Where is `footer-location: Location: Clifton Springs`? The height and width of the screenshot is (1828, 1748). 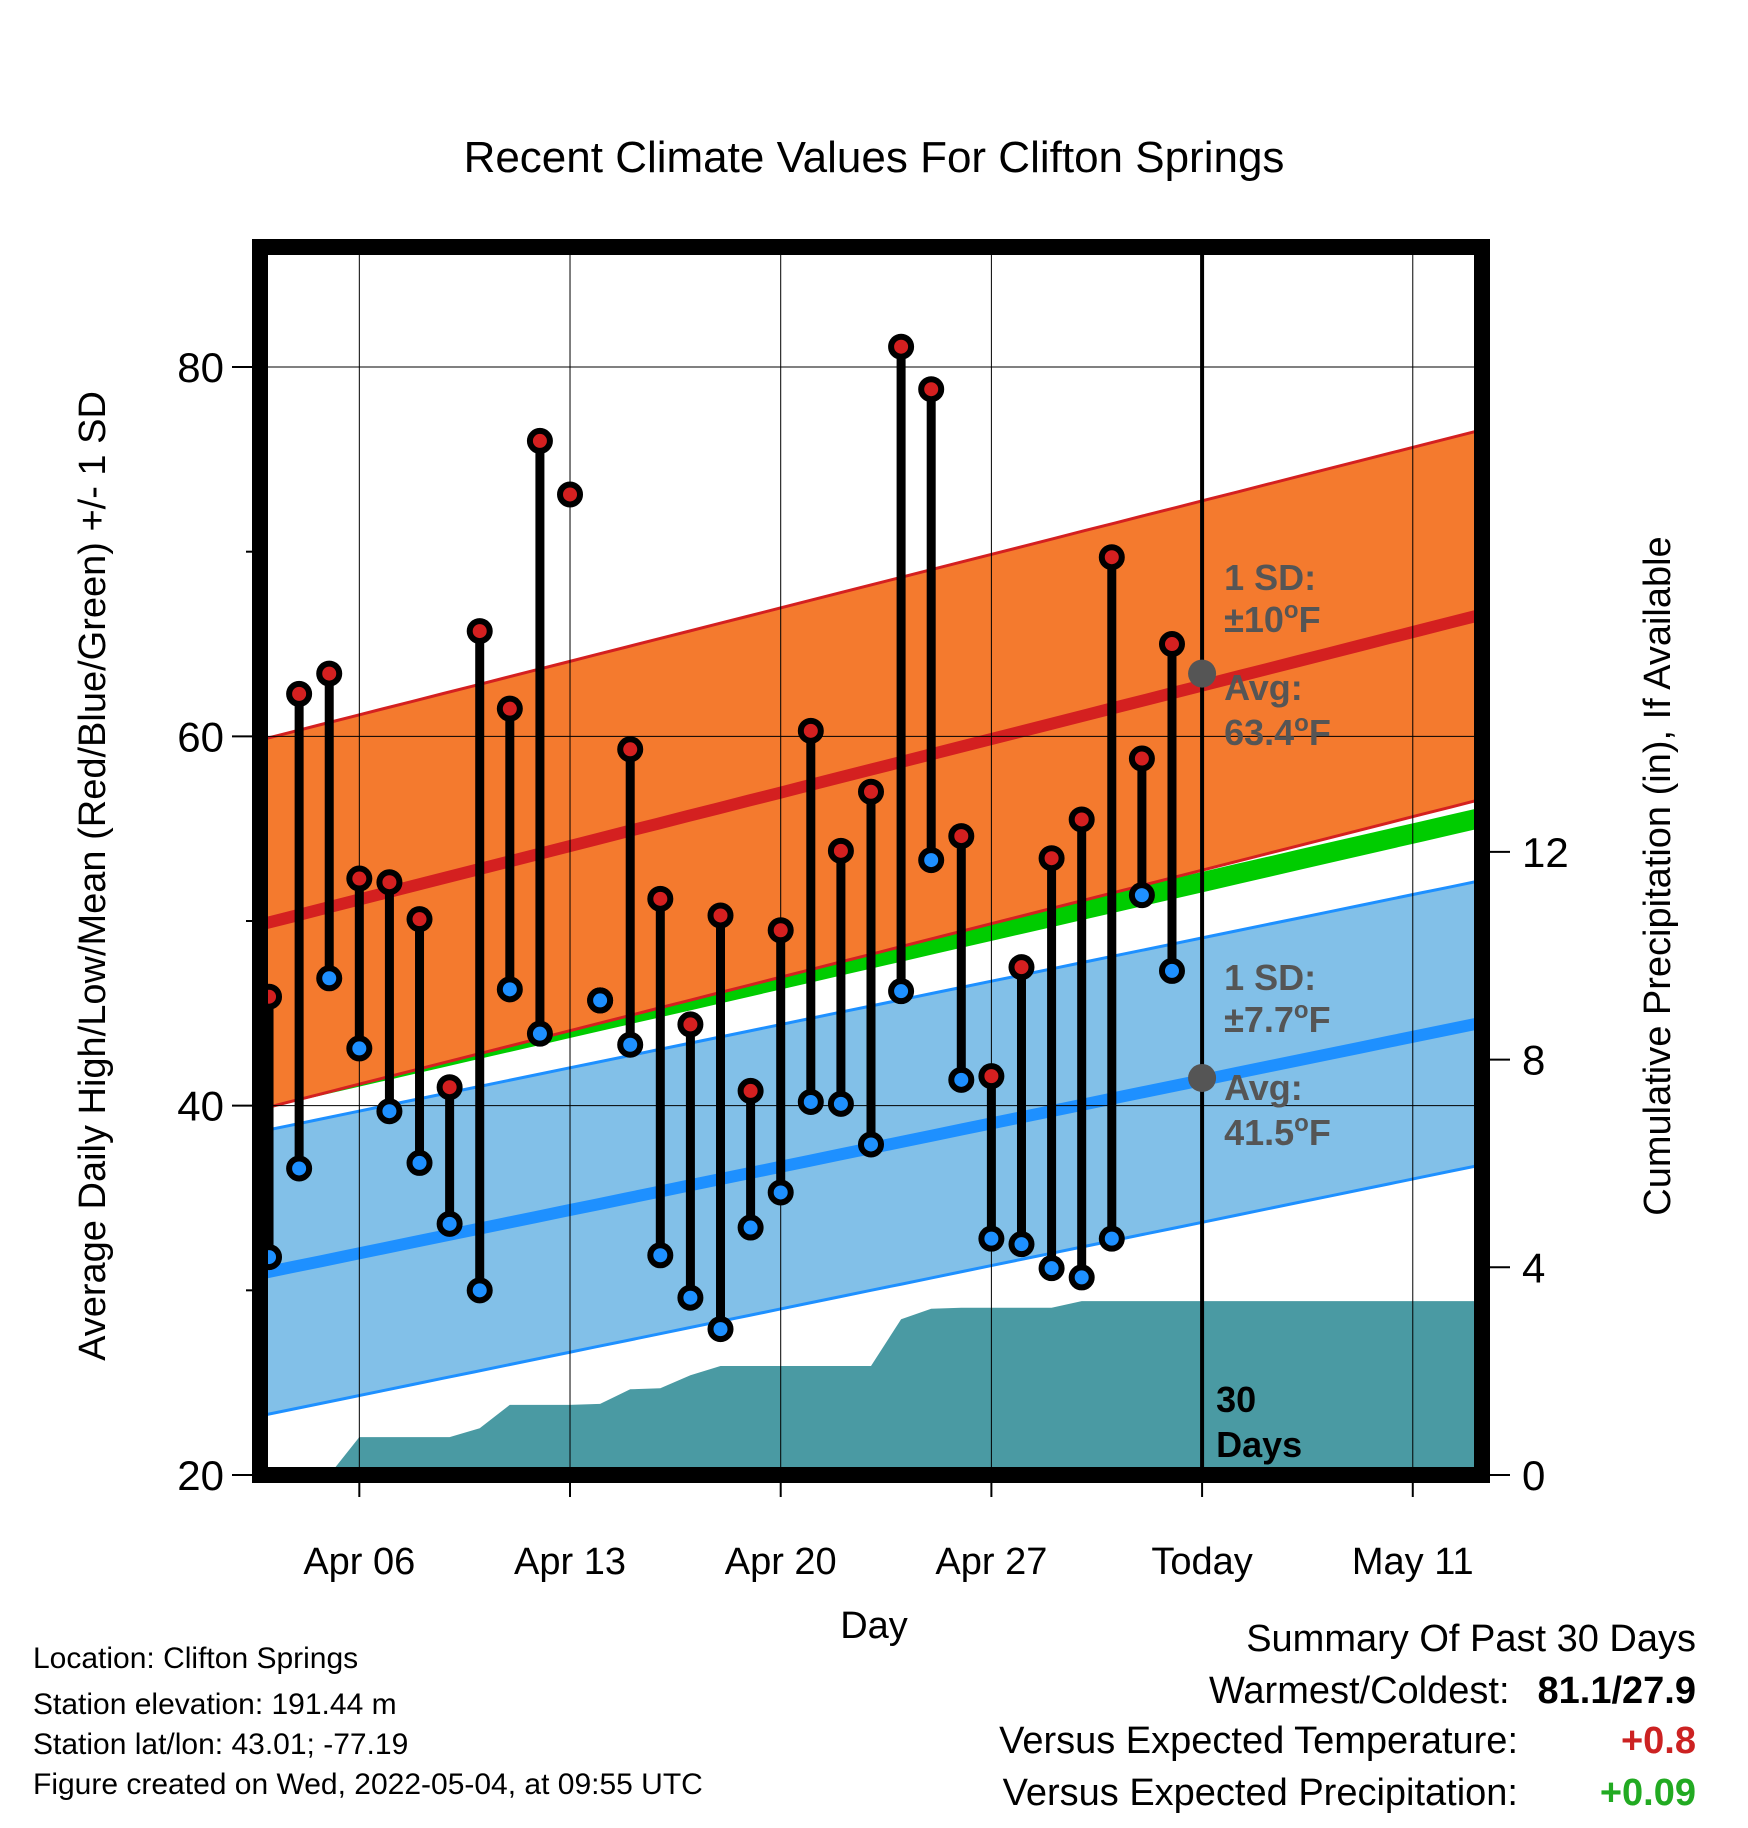
footer-location: Location: Clifton Springs is located at coordinates (196, 1658).